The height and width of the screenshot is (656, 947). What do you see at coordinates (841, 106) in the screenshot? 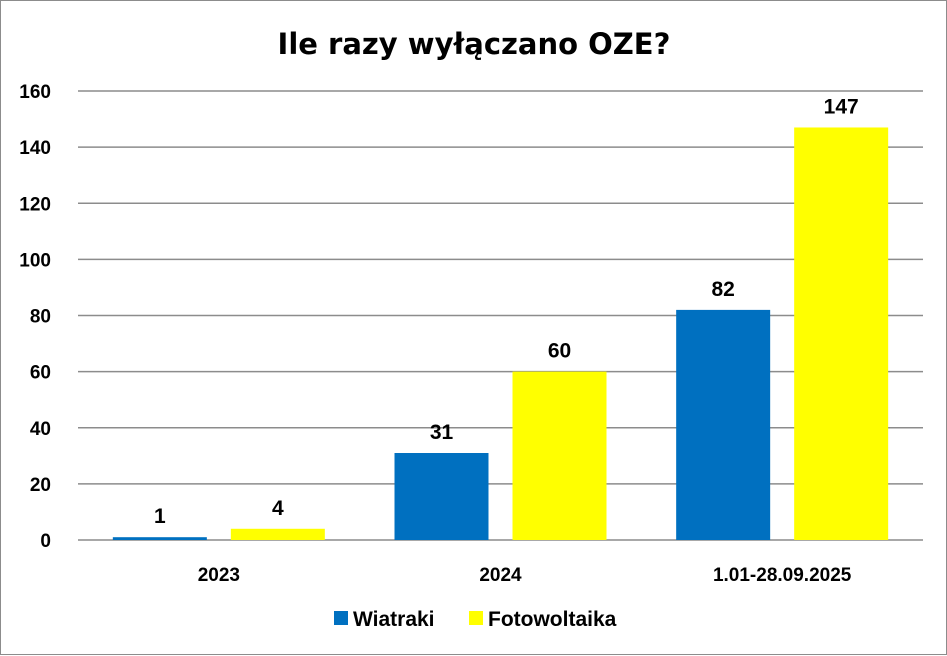
I see `data-label: 147` at bounding box center [841, 106].